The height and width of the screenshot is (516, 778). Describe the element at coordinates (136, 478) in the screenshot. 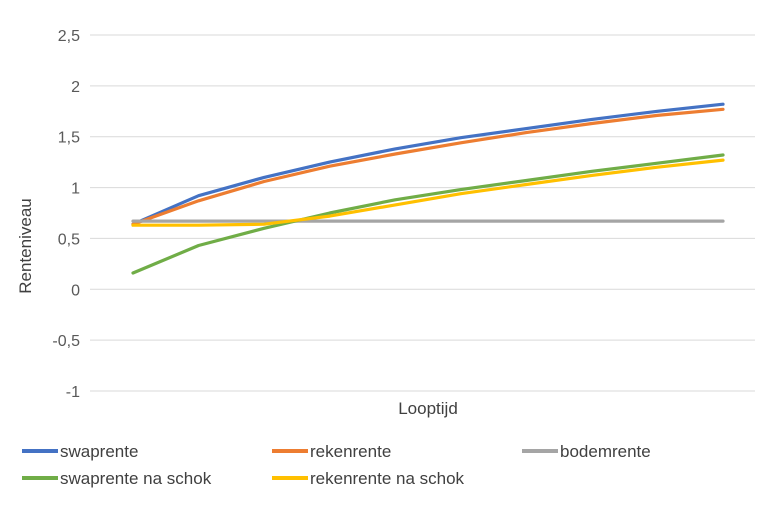

I see `legend-label: swaprente na schok` at that location.